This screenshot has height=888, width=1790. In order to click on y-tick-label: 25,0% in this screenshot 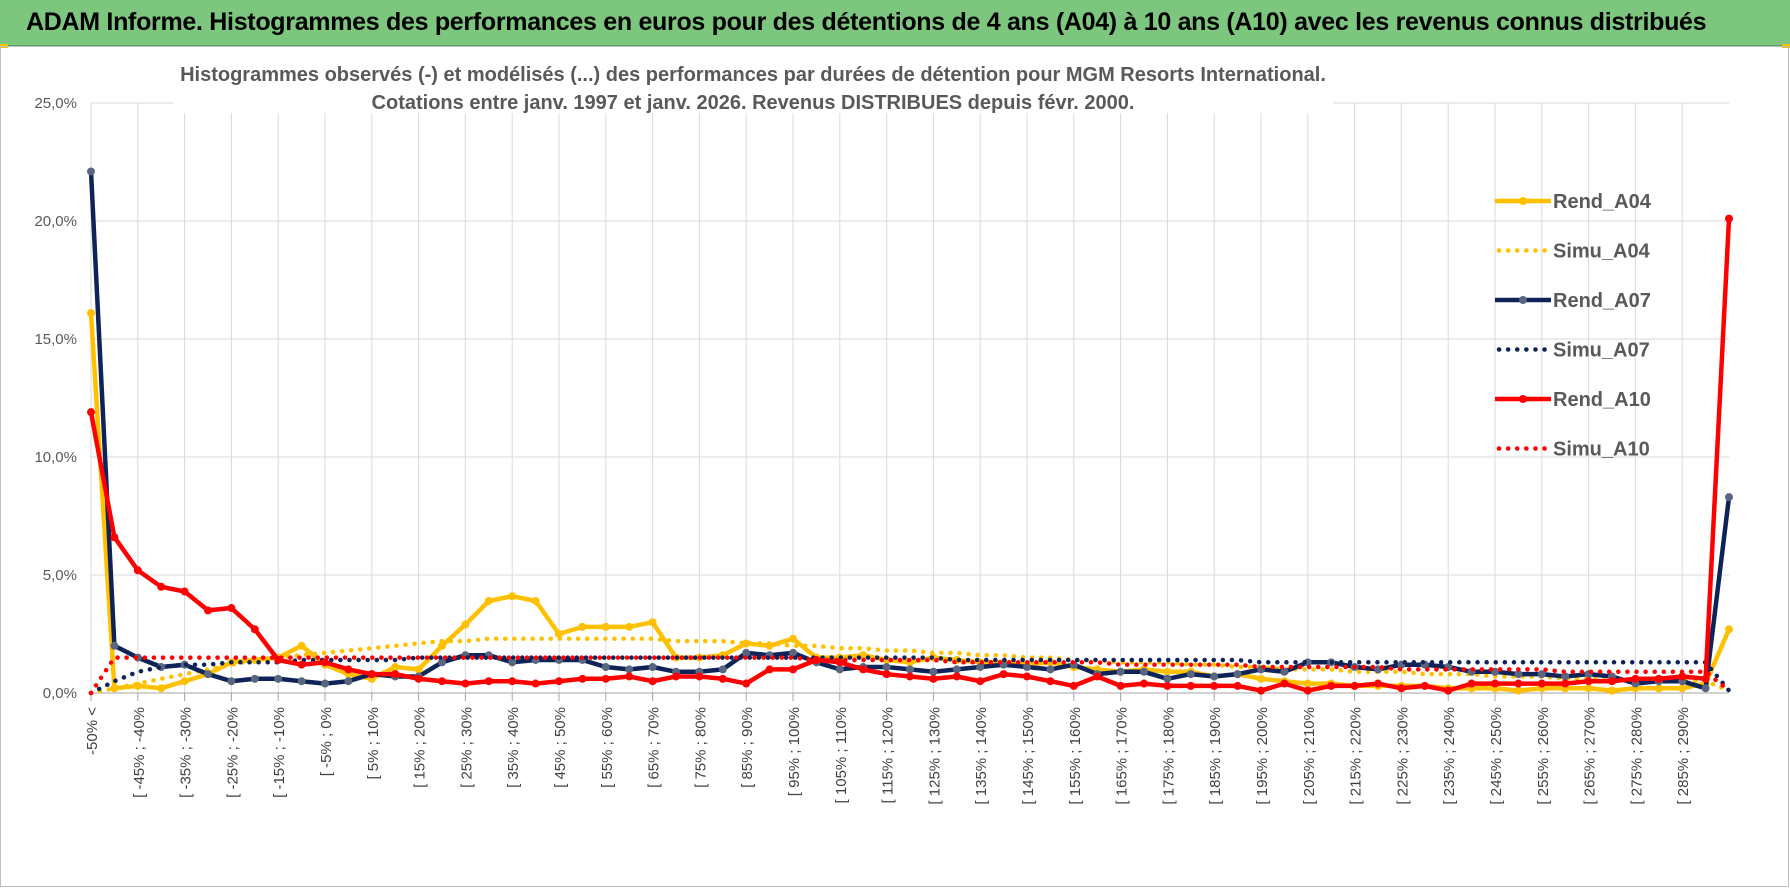, I will do `click(55, 103)`.